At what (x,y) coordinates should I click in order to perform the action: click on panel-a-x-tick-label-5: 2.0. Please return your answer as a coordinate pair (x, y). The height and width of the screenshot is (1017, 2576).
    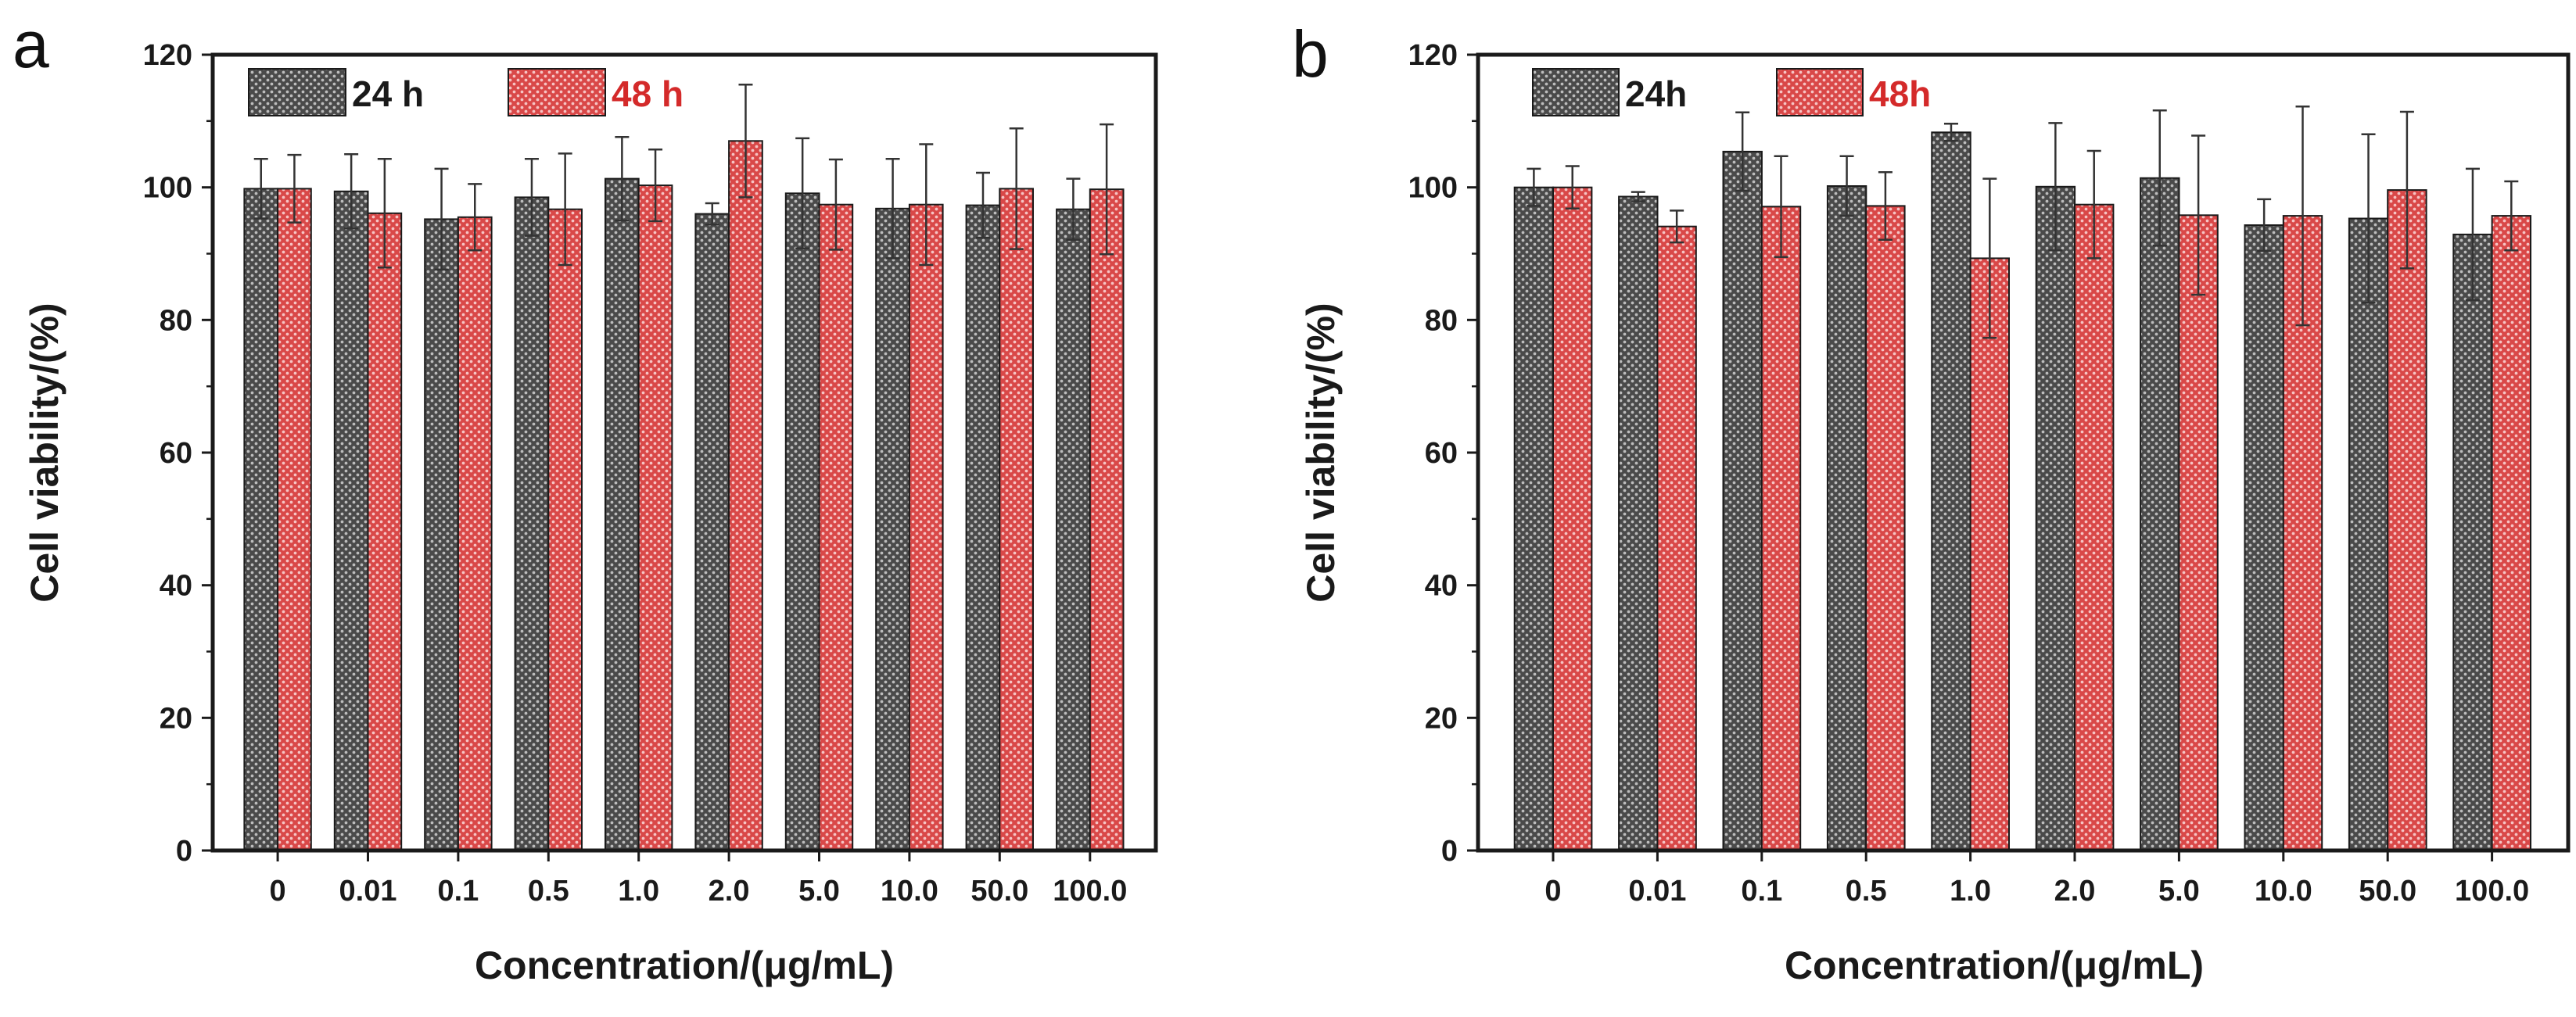
    Looking at the image, I should click on (729, 892).